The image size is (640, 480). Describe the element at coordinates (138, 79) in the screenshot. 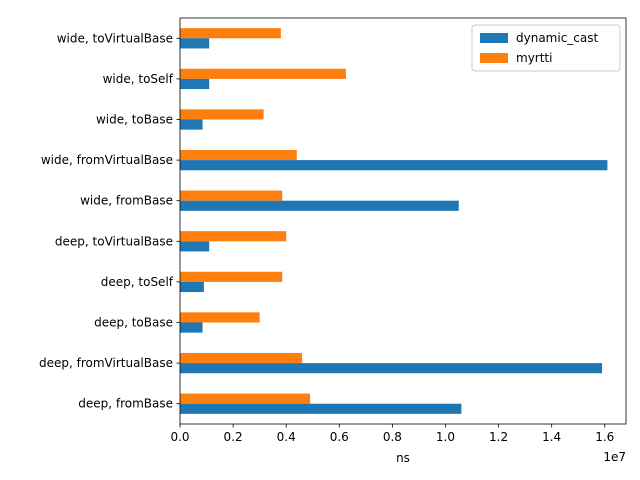

I see `y-tick-label: wide, toSelf` at that location.